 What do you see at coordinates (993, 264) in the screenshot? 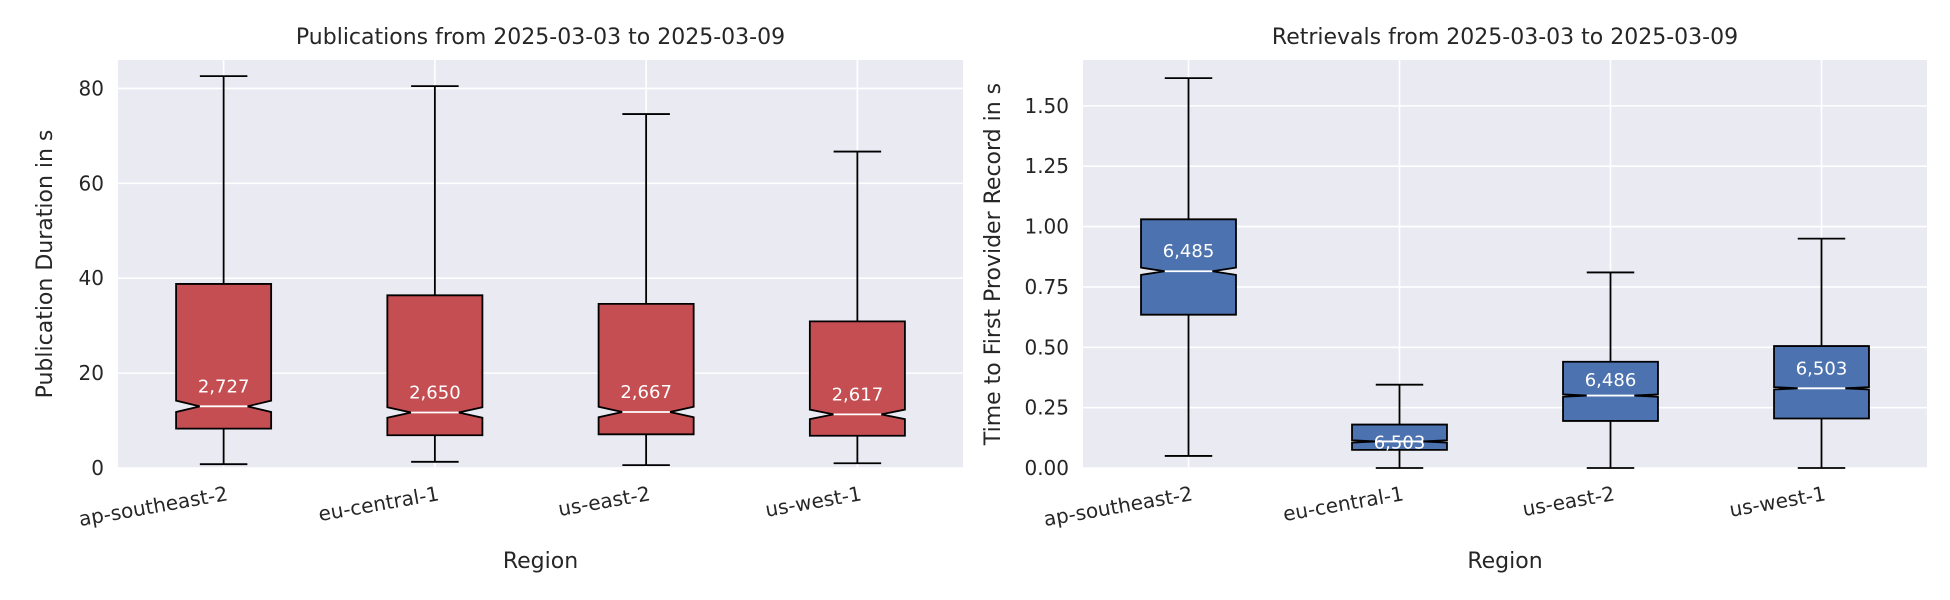
I see `y-axis-label: Time to First Provider Record in s` at bounding box center [993, 264].